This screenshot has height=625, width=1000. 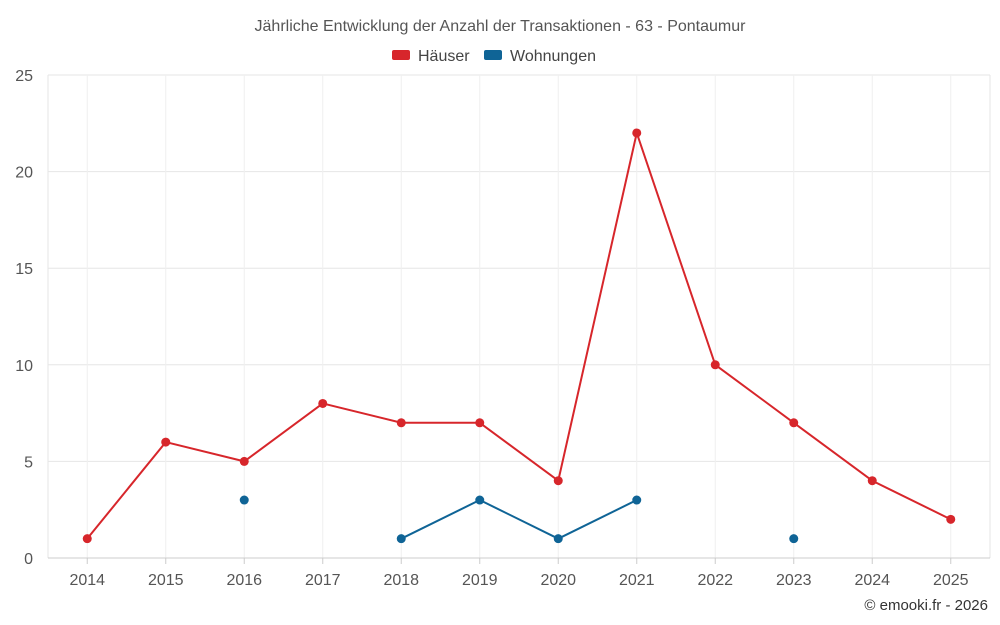 What do you see at coordinates (951, 519) in the screenshot?
I see `data-point-0-2025` at bounding box center [951, 519].